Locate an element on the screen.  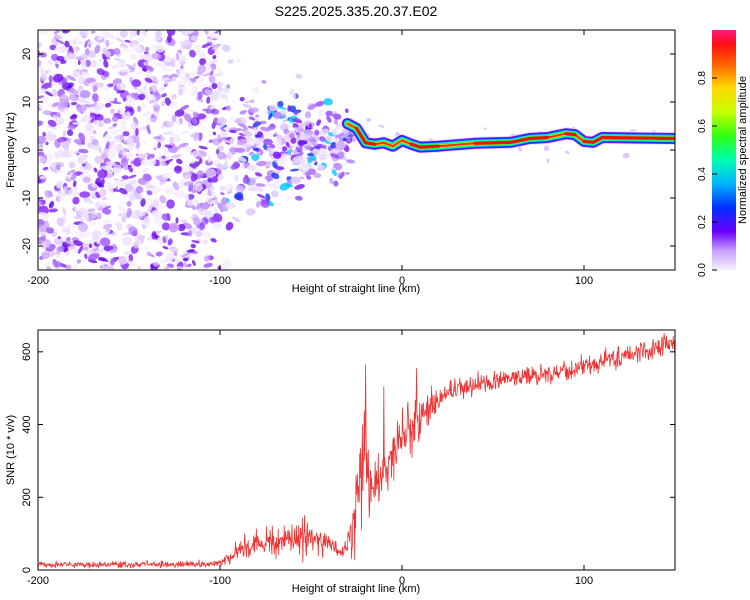
colorbar-tick-label: 0.4 is located at coordinates (702, 174).